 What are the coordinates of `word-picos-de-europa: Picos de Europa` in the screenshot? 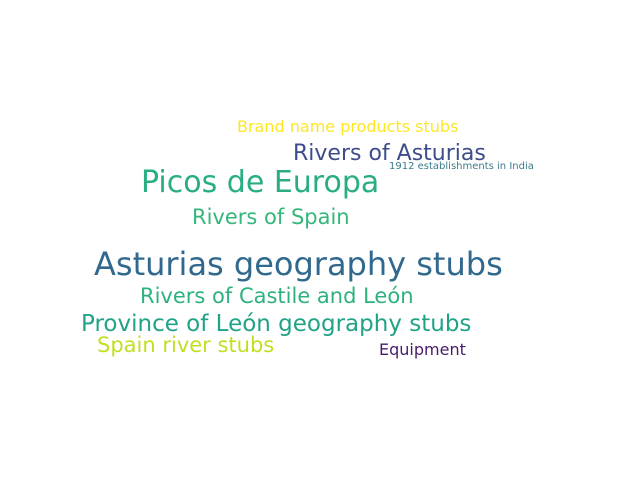 It's located at (260, 182).